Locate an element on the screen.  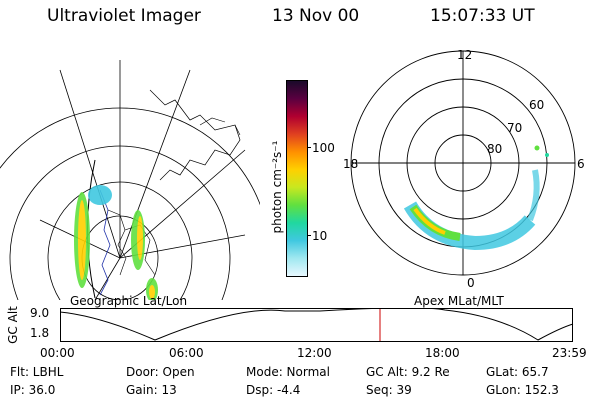
info-ip: IP: 36.0 is located at coordinates (33, 390).